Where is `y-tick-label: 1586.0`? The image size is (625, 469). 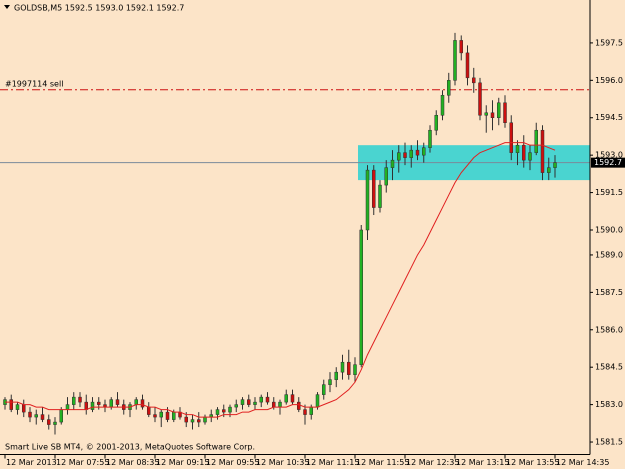
y-tick-label: 1586.0 is located at coordinates (609, 329).